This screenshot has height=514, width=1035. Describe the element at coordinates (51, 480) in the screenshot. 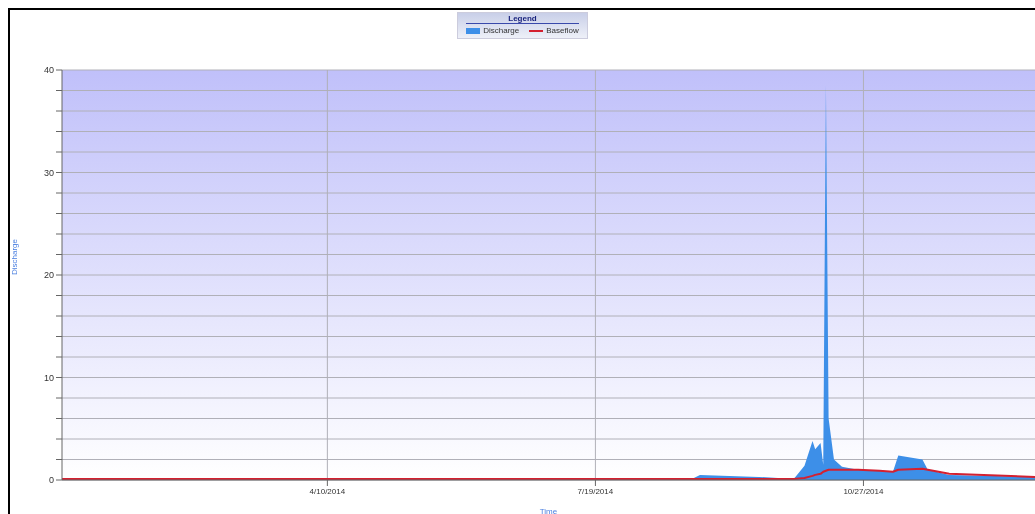

I see `y-tick-label: 0` at that location.